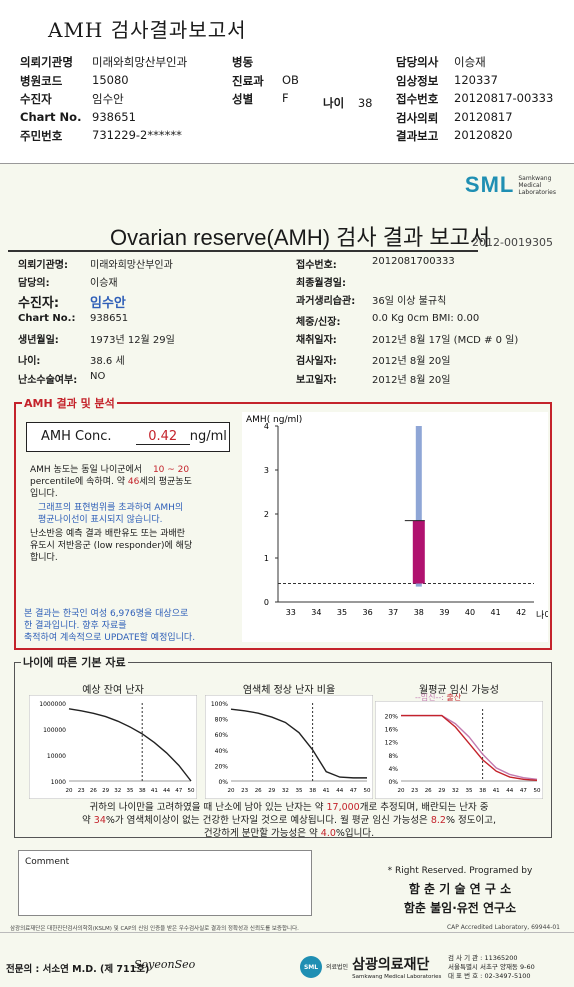  What do you see at coordinates (459, 690) in the screenshot?
I see `mini-title-3: 월평균 임신 가능성` at bounding box center [459, 690].